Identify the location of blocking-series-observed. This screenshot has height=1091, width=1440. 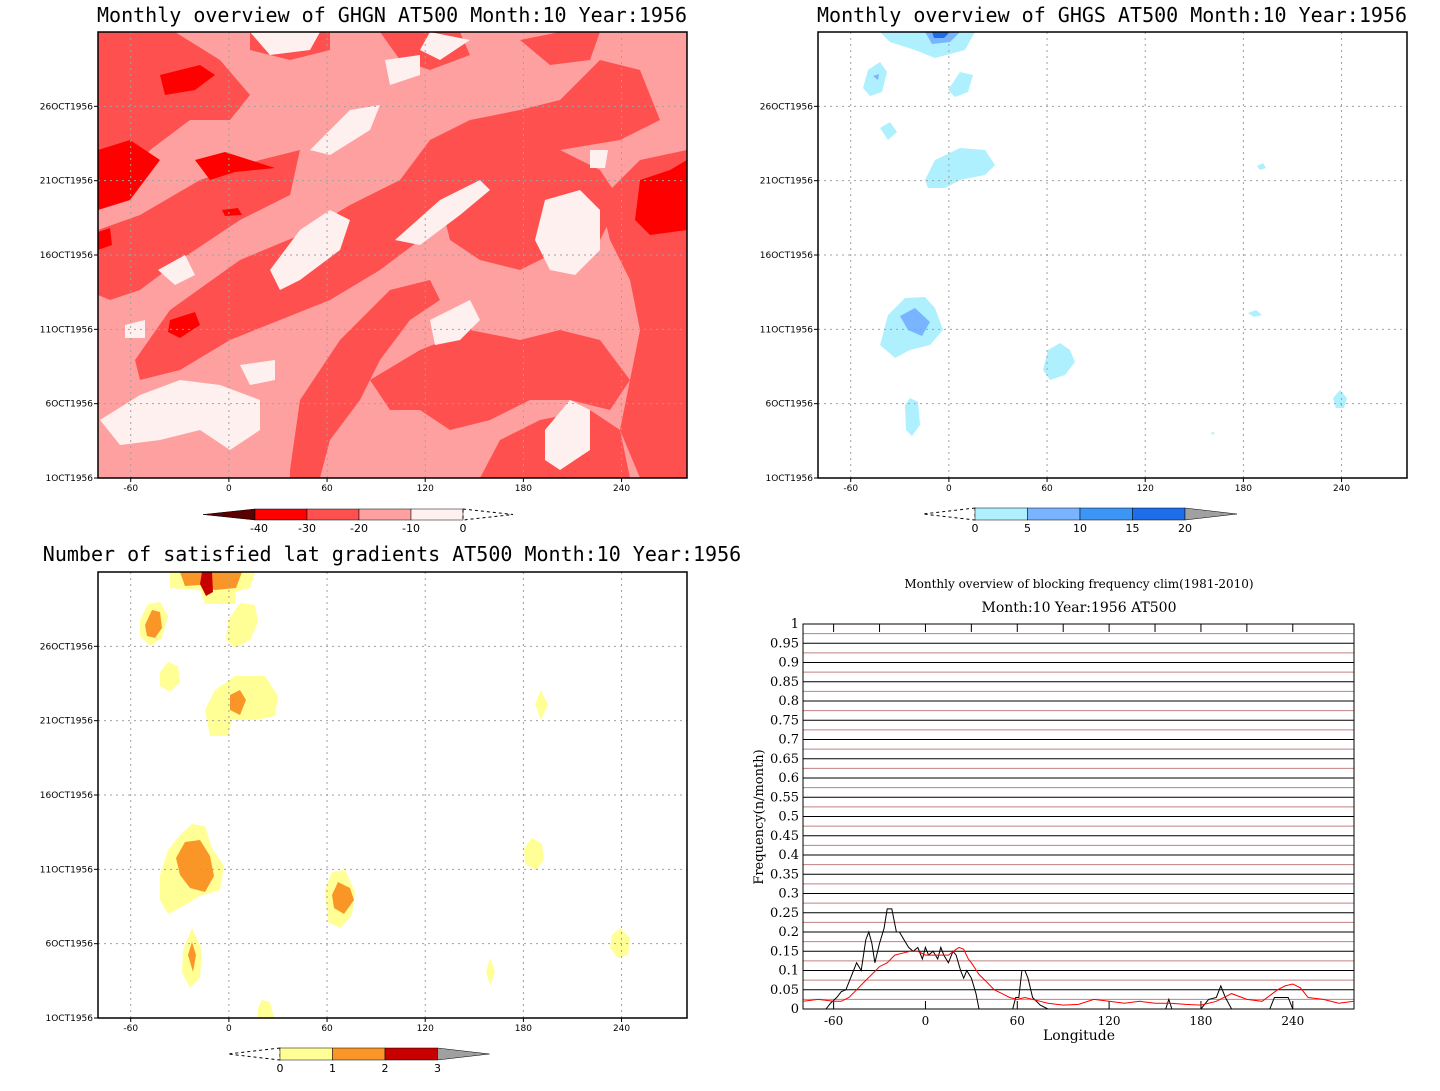
(1078, 959).